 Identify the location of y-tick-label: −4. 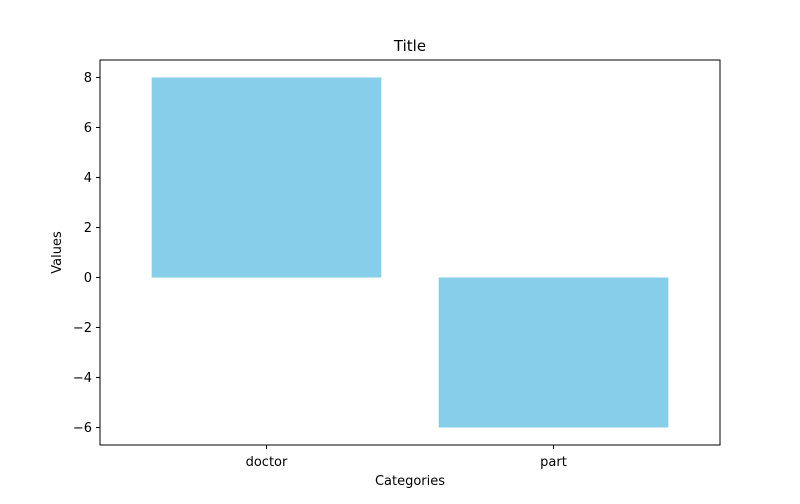
(82, 378).